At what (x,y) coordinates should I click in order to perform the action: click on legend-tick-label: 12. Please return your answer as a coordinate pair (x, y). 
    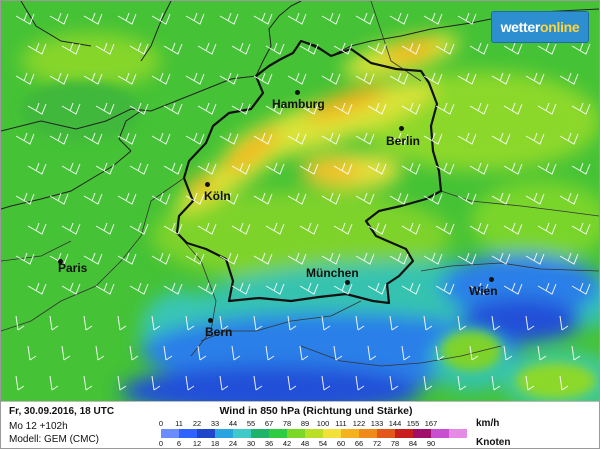
    Looking at the image, I should click on (197, 443).